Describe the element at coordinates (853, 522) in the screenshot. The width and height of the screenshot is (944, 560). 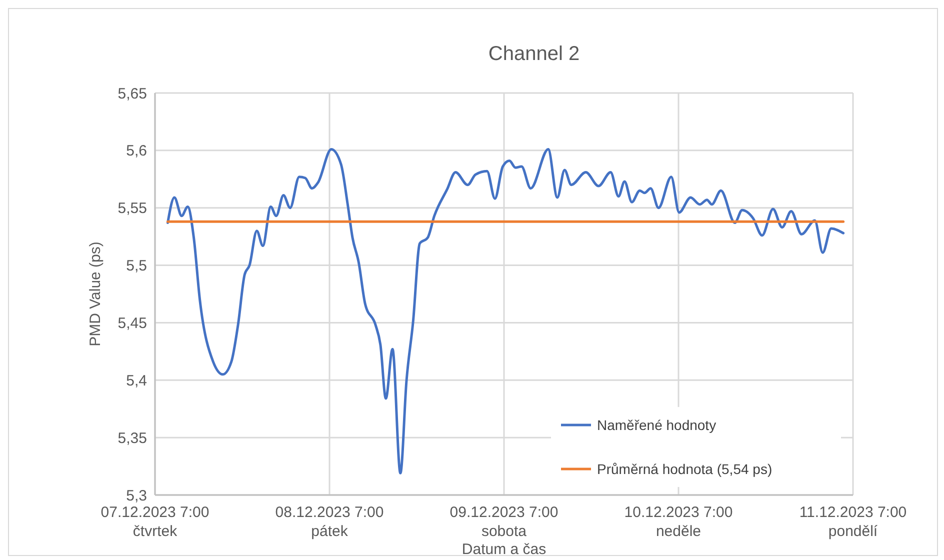
I see `x-tick-label: 11.12.2023 7:00 pondělí` at that location.